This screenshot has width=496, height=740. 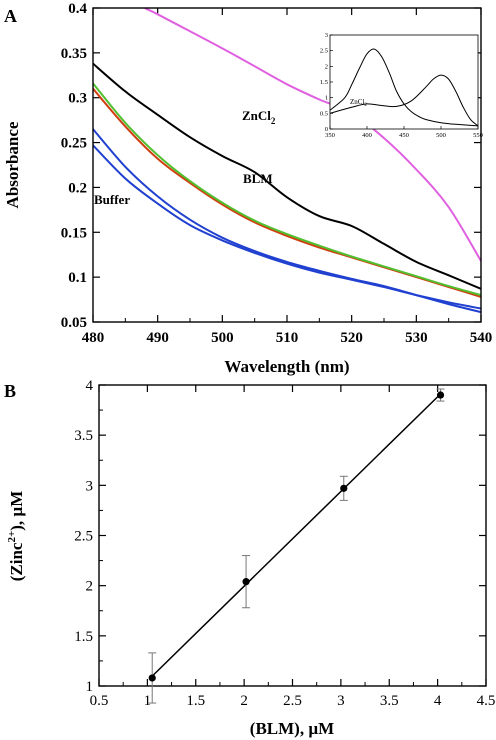 I want to click on panel-a-ytick-label: 0.3, so click(x=77, y=99).